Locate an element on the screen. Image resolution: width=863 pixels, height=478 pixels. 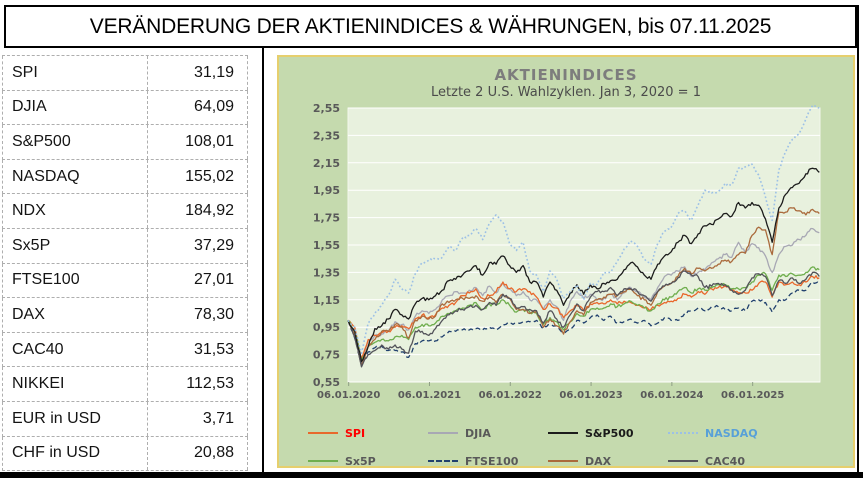
page-frame-bottom is located at coordinates (431, 475).